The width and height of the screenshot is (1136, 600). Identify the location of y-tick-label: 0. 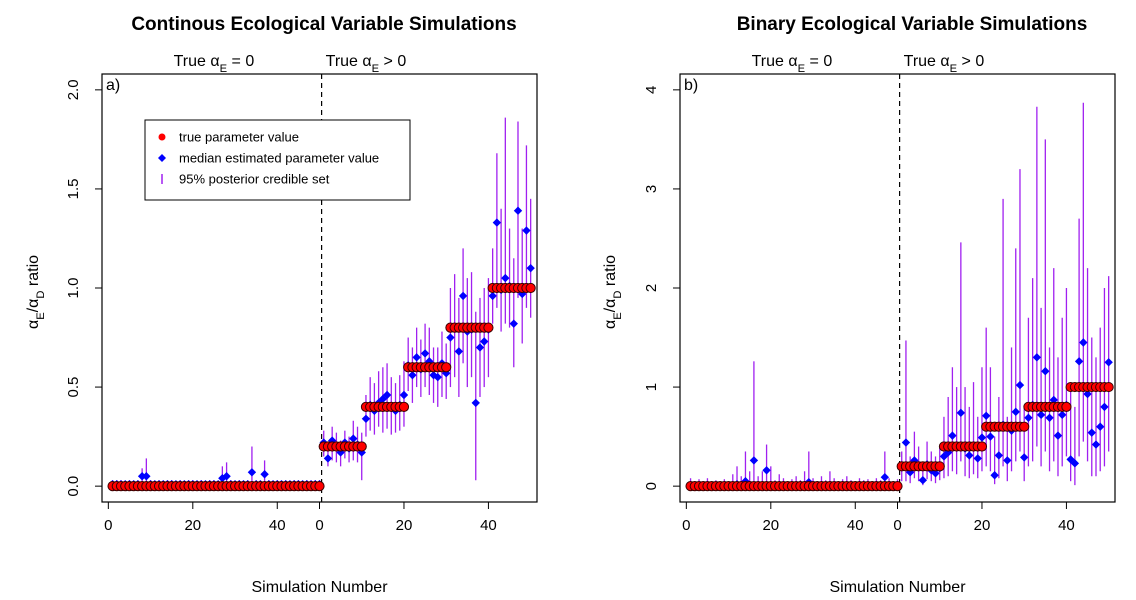
(651, 486).